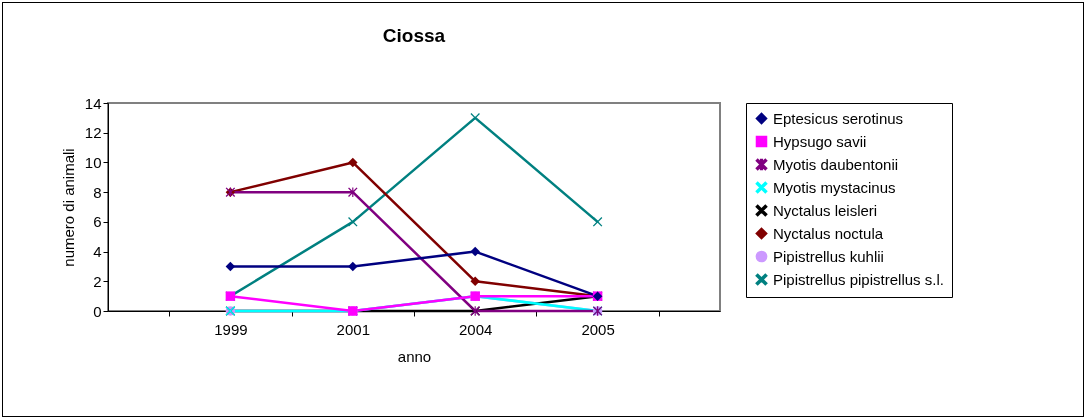 The image size is (1086, 419). I want to click on x-axis-title: anno, so click(414, 356).